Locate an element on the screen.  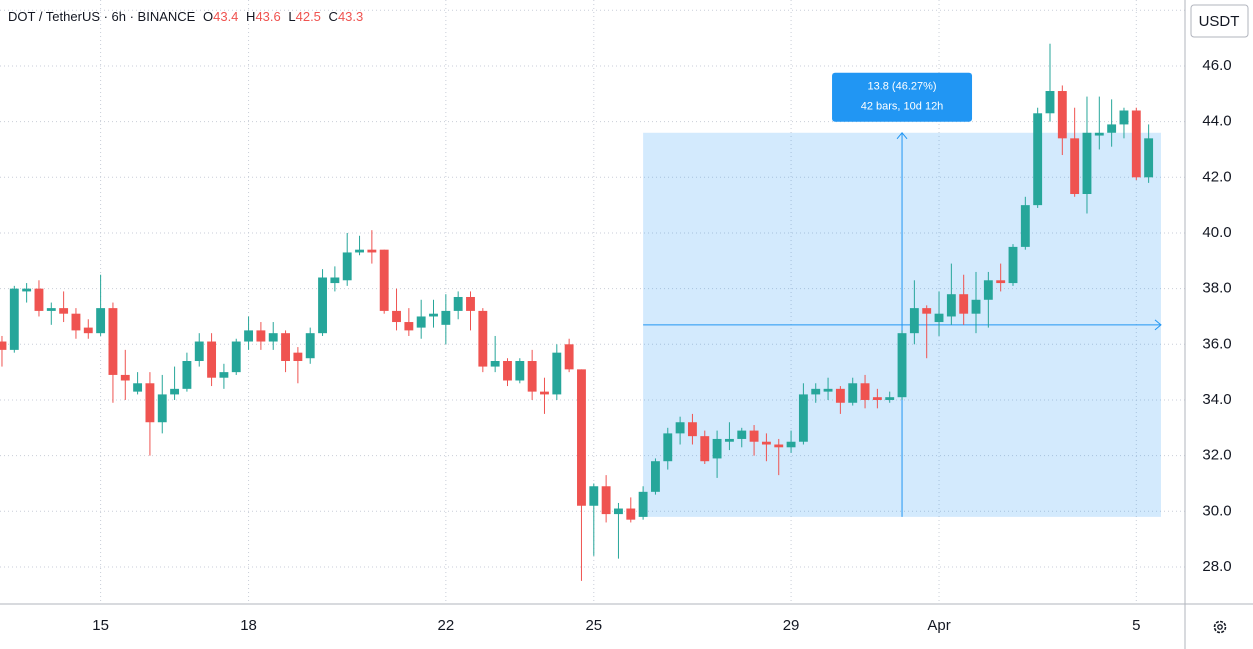
y-tick-label: 30.0 is located at coordinates (1216, 510).